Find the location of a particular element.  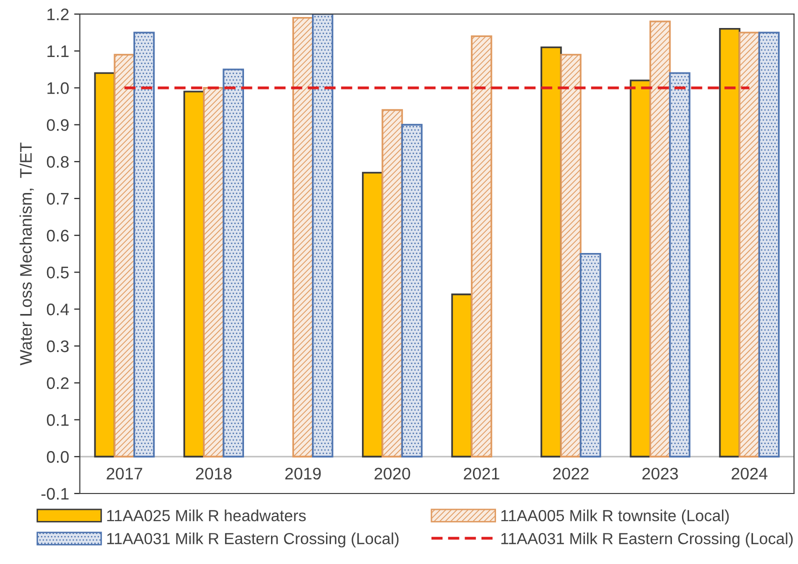

x-tick-label: 2024 is located at coordinates (750, 474).